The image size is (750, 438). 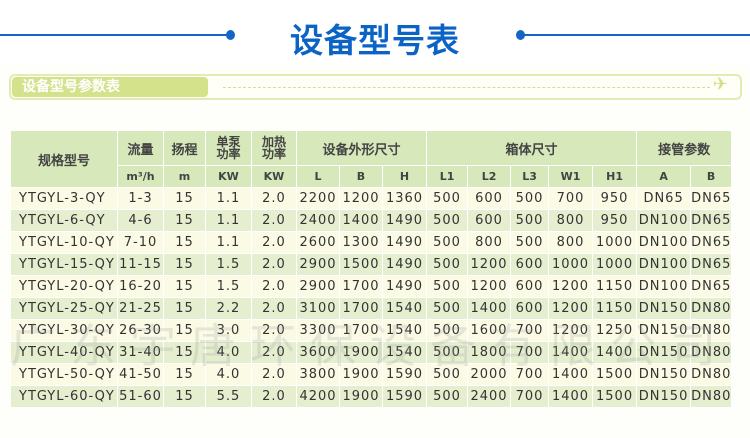 What do you see at coordinates (184, 176) in the screenshot?
I see `unit-header: m` at bounding box center [184, 176].